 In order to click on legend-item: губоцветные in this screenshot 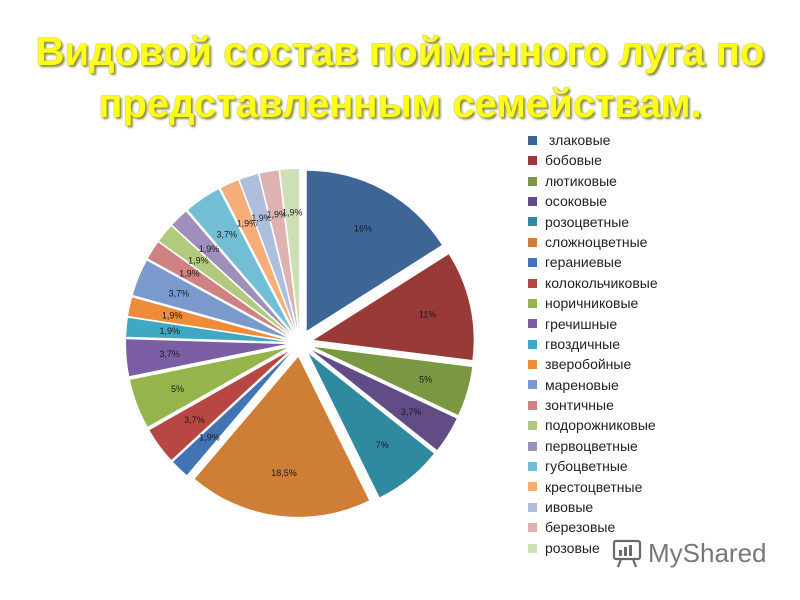, I will do `click(628, 466)`.